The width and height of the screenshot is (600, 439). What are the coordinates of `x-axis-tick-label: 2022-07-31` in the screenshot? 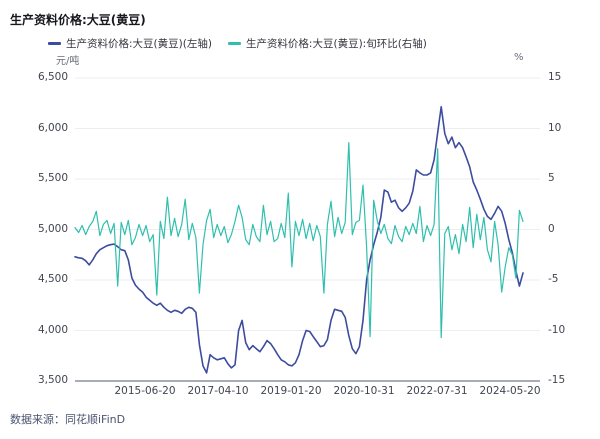 It's located at (437, 391).